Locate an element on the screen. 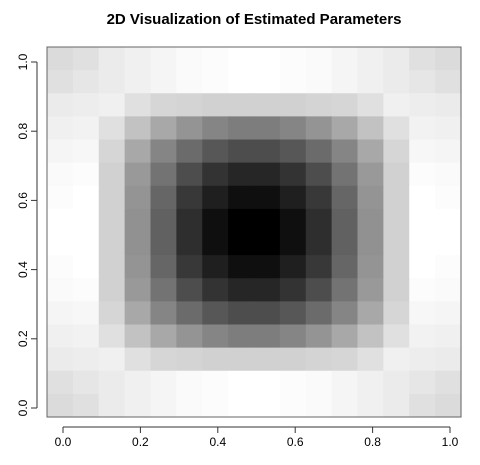 This screenshot has width=480, height=465. x-tick-label: 0.8 is located at coordinates (372, 442).